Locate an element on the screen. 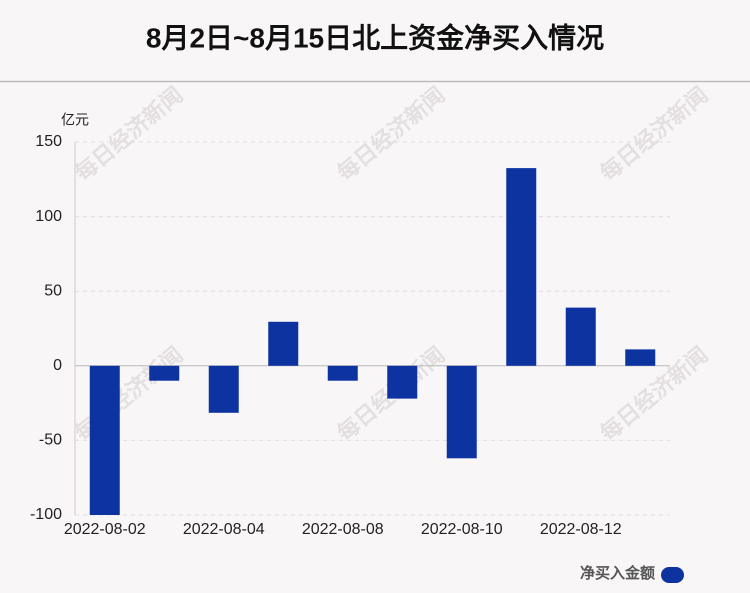 The height and width of the screenshot is (593, 750). legend-label: 净买入金额 is located at coordinates (617, 573).